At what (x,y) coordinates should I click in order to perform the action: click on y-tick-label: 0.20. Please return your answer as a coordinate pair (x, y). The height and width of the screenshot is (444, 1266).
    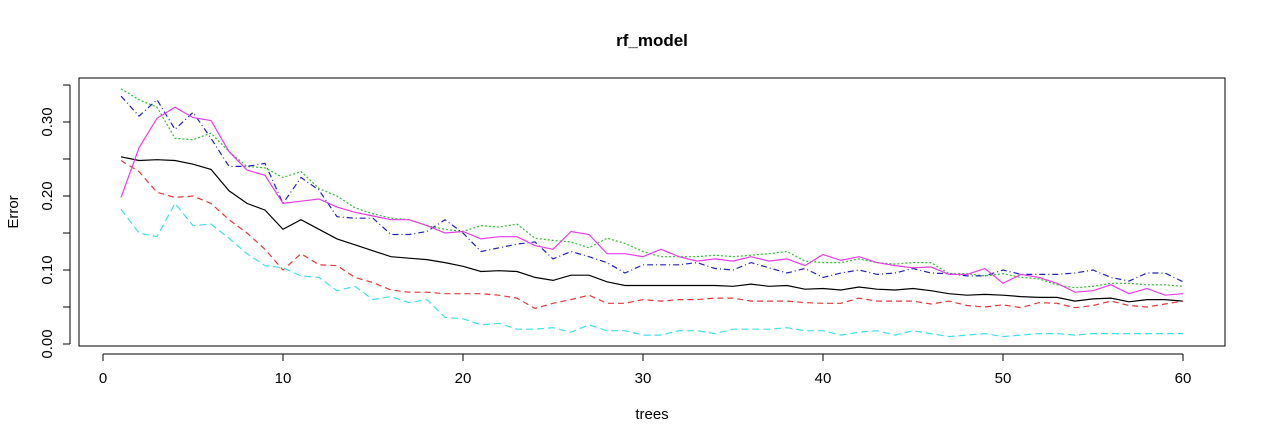
    Looking at the image, I should click on (47, 195).